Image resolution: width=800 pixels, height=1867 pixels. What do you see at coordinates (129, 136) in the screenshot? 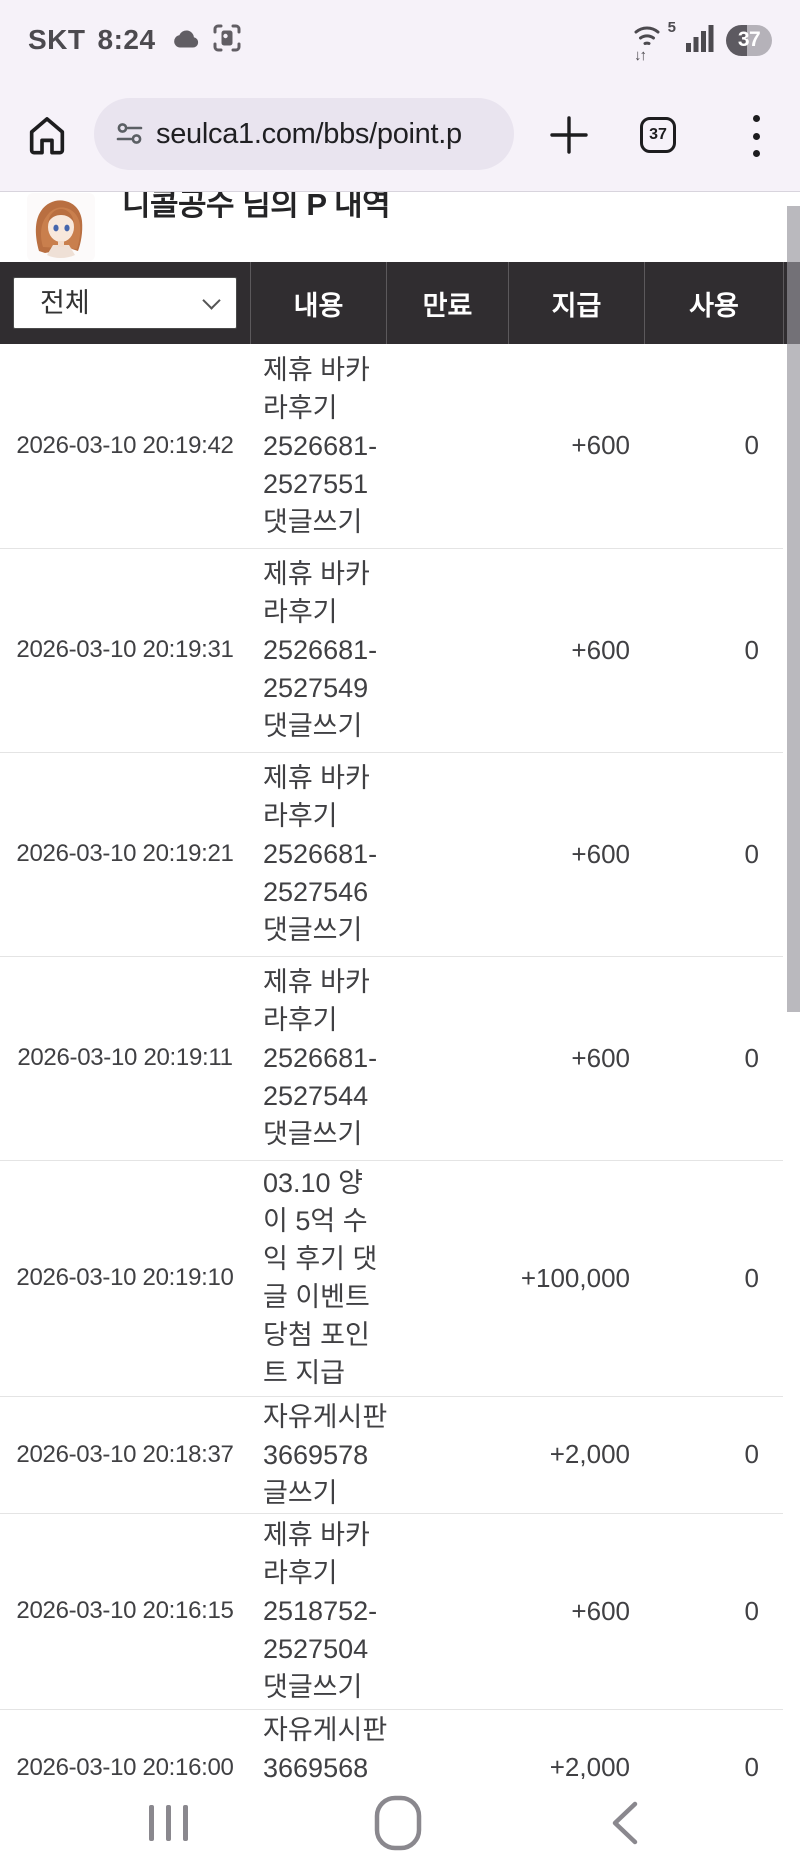
I see `site-info-icon` at bounding box center [129, 136].